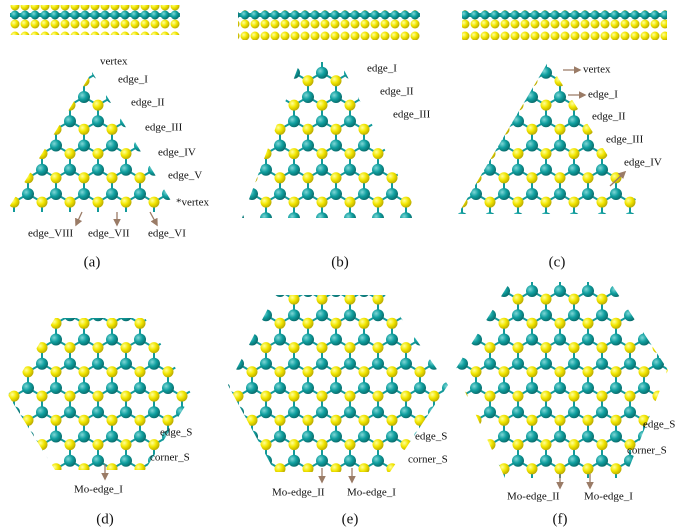 The image size is (680, 530). What do you see at coordinates (51, 234) in the screenshot?
I see `site-label: edge_VIII` at bounding box center [51, 234].